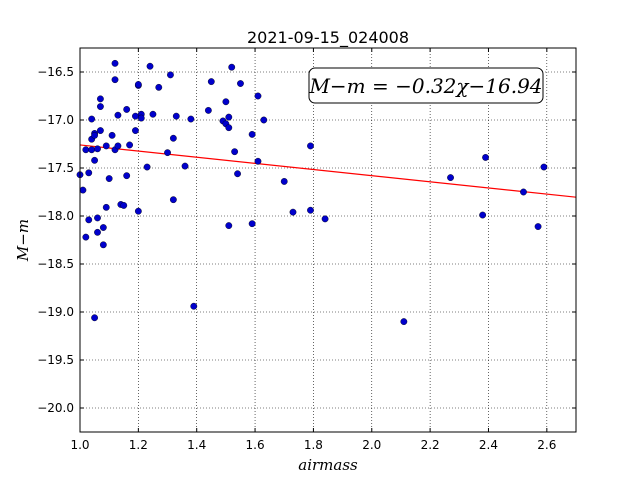 Image resolution: width=640 pixels, height=480 pixels. I want to click on x-tick-label: 2.0, so click(371, 445).